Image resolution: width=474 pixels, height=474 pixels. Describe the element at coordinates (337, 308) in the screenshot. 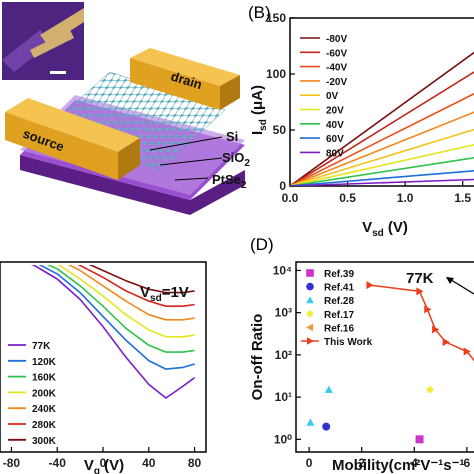

I see `panel-d-legend: Ref.39 Ref.41 Ref.28 Ref.17 Ref.16 This Work` at that location.